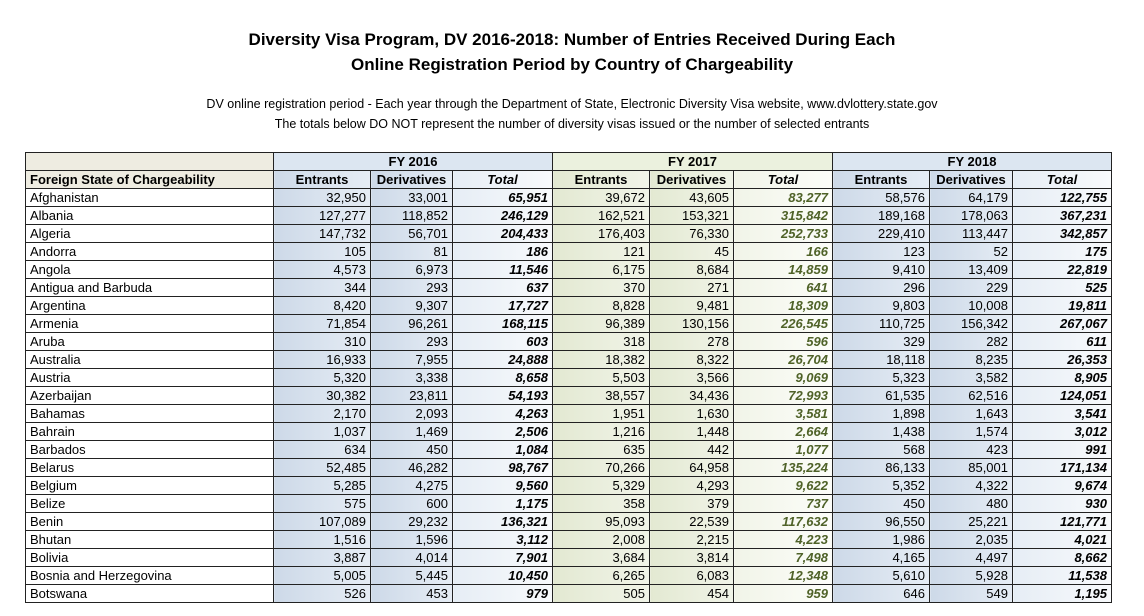 The width and height of the screenshot is (1144, 616). What do you see at coordinates (601, 359) in the screenshot?
I see `fy2017-entrants-cell: 18,382` at bounding box center [601, 359].